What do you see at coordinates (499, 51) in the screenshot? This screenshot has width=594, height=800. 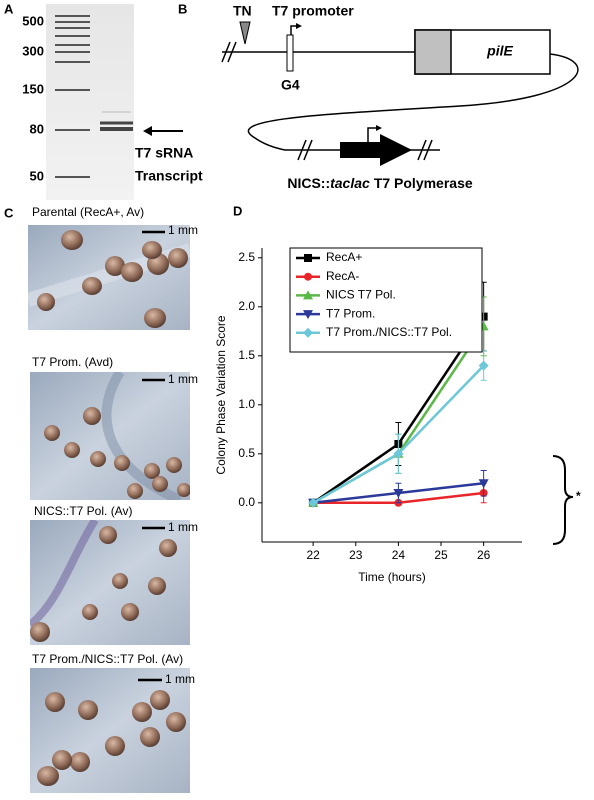 I see `gene-label: pilE` at bounding box center [499, 51].